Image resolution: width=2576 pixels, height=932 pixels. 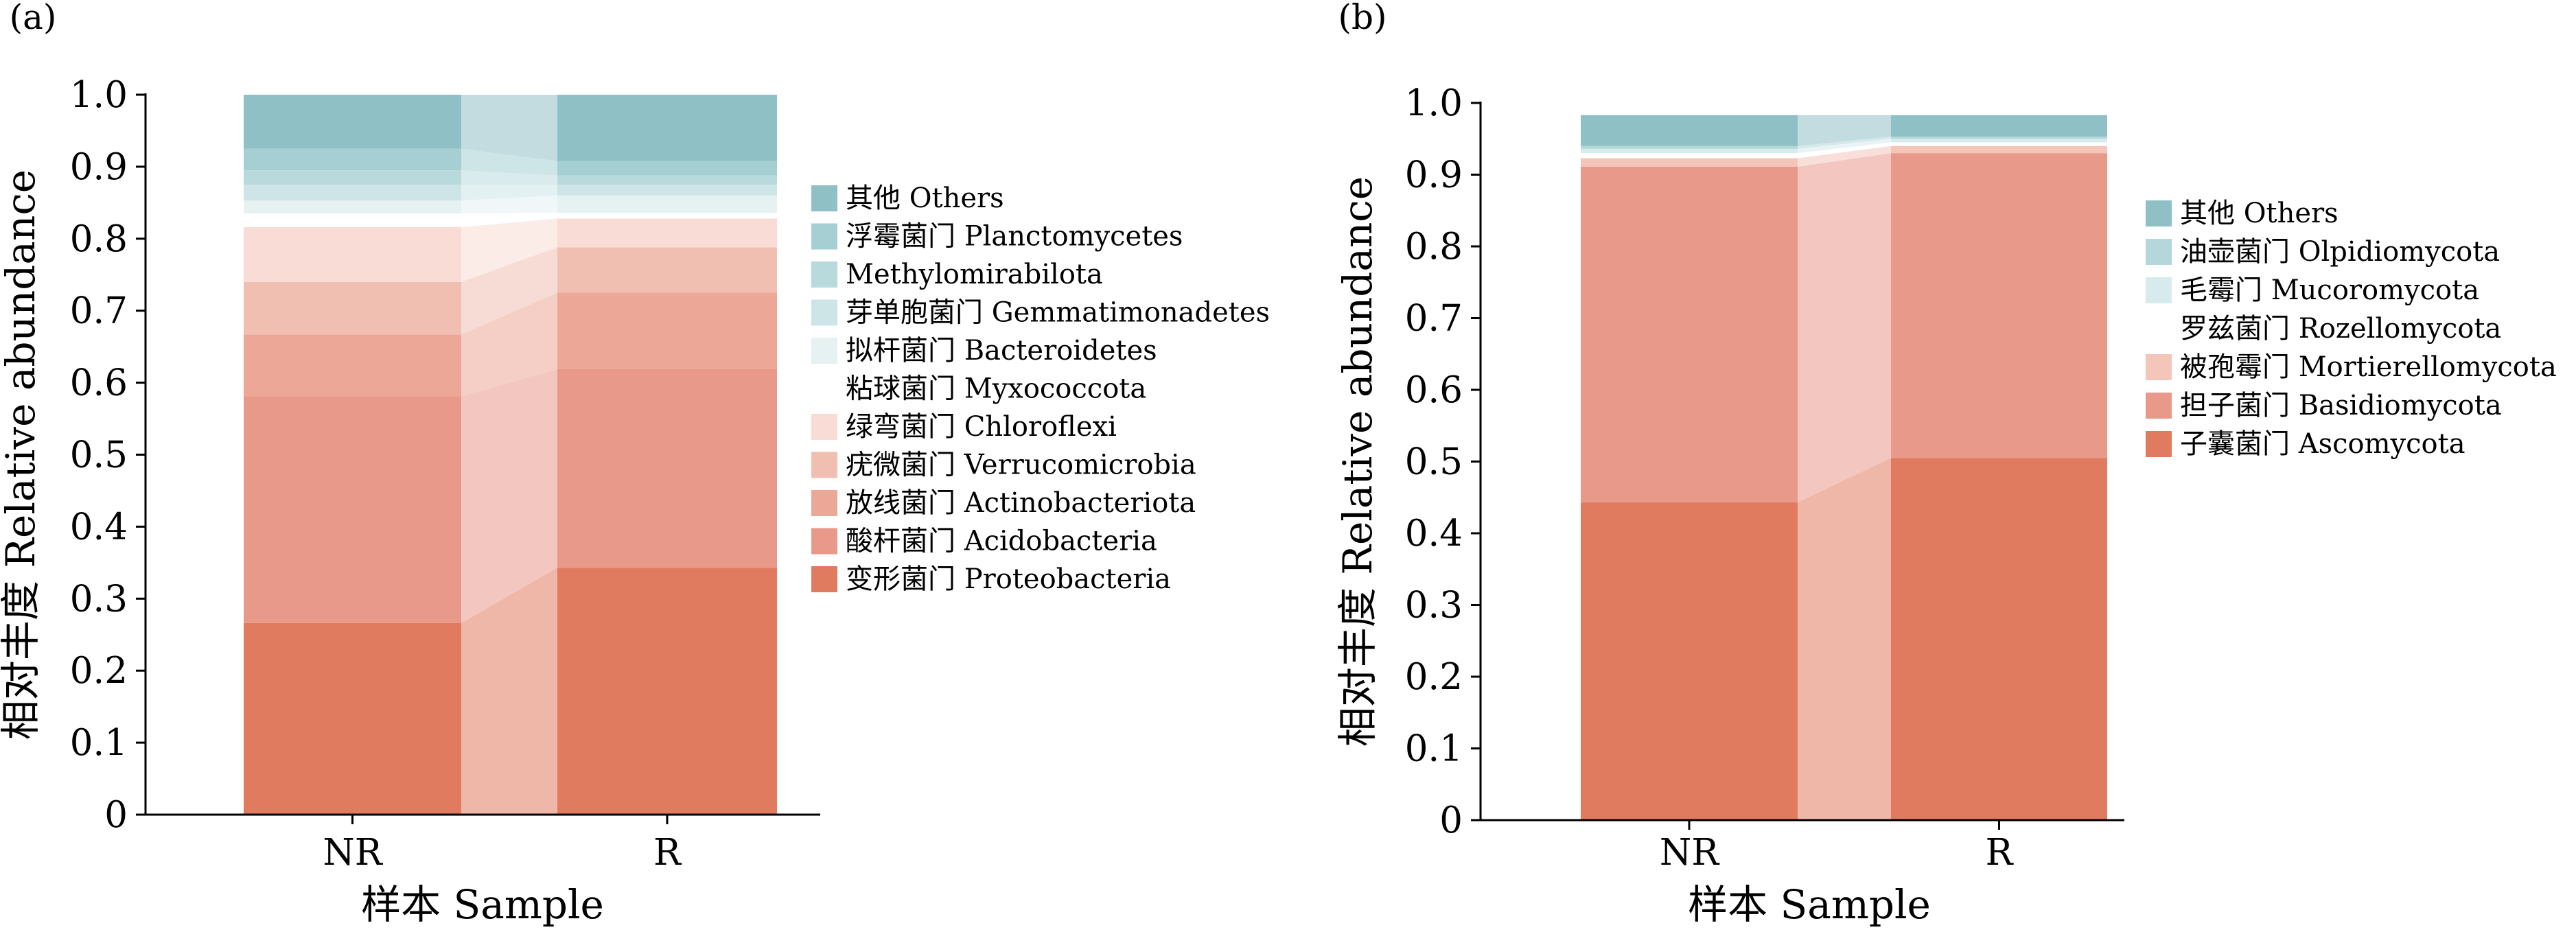 What do you see at coordinates (1001, 350) in the screenshot?
I see `legend-label: 拟杆菌门 Bacteroidetes` at bounding box center [1001, 350].